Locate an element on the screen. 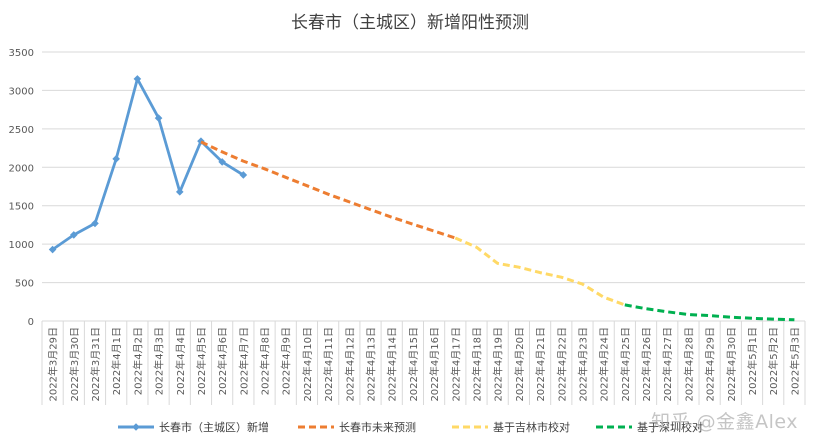 Image resolution: width=820 pixels, height=448 pixels. x-tick-label: 2022年4月10日 is located at coordinates (307, 364).